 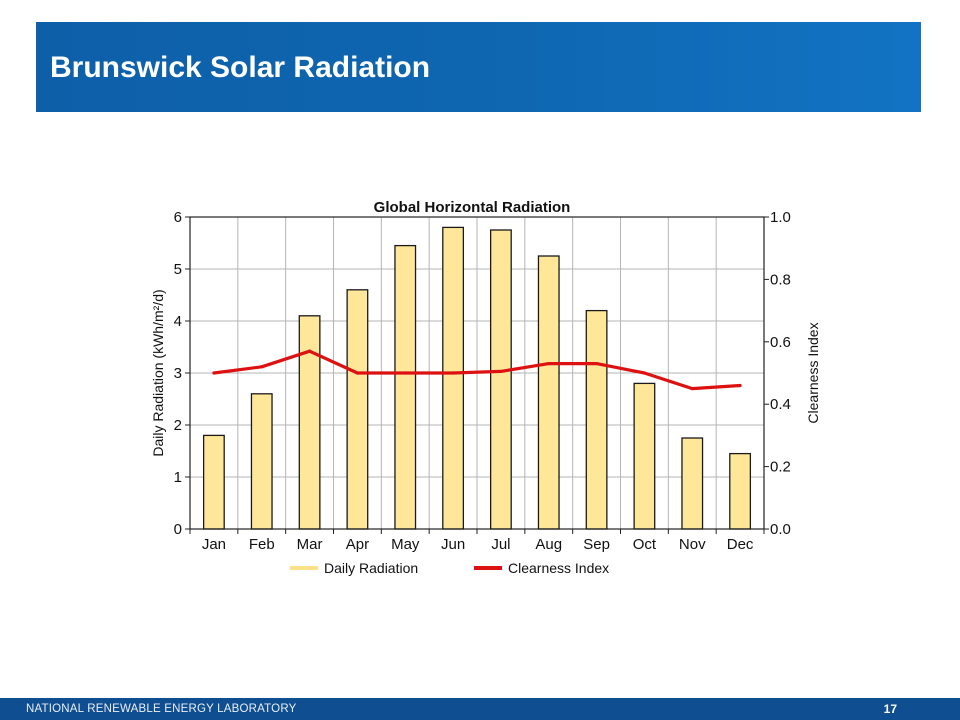 I want to click on bar-sep, so click(x=596, y=419).